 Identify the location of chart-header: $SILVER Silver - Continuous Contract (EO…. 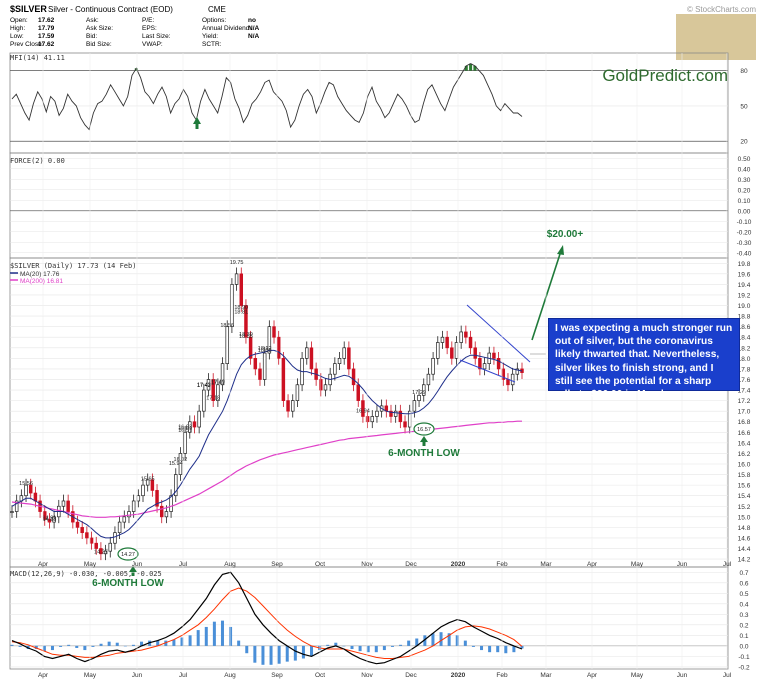
(383, 32).